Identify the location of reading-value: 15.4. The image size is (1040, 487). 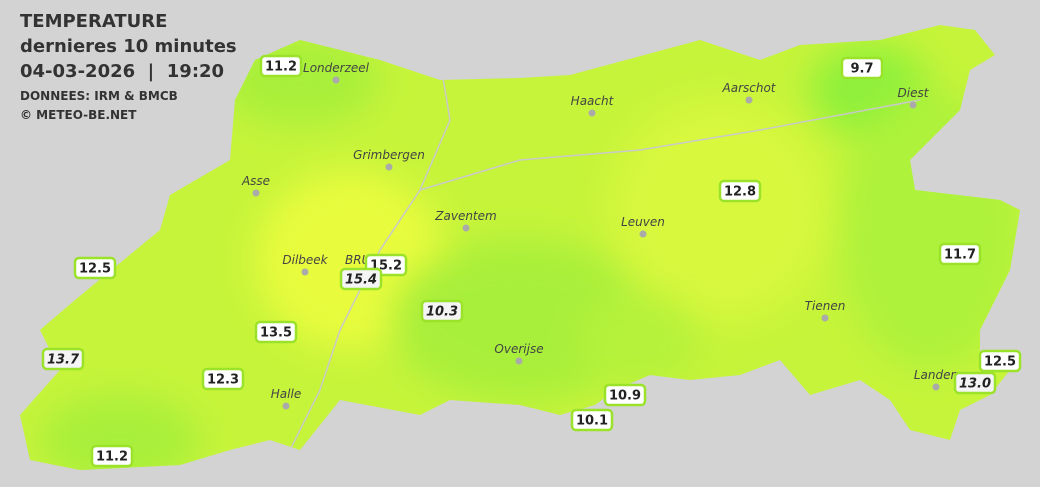
(361, 280).